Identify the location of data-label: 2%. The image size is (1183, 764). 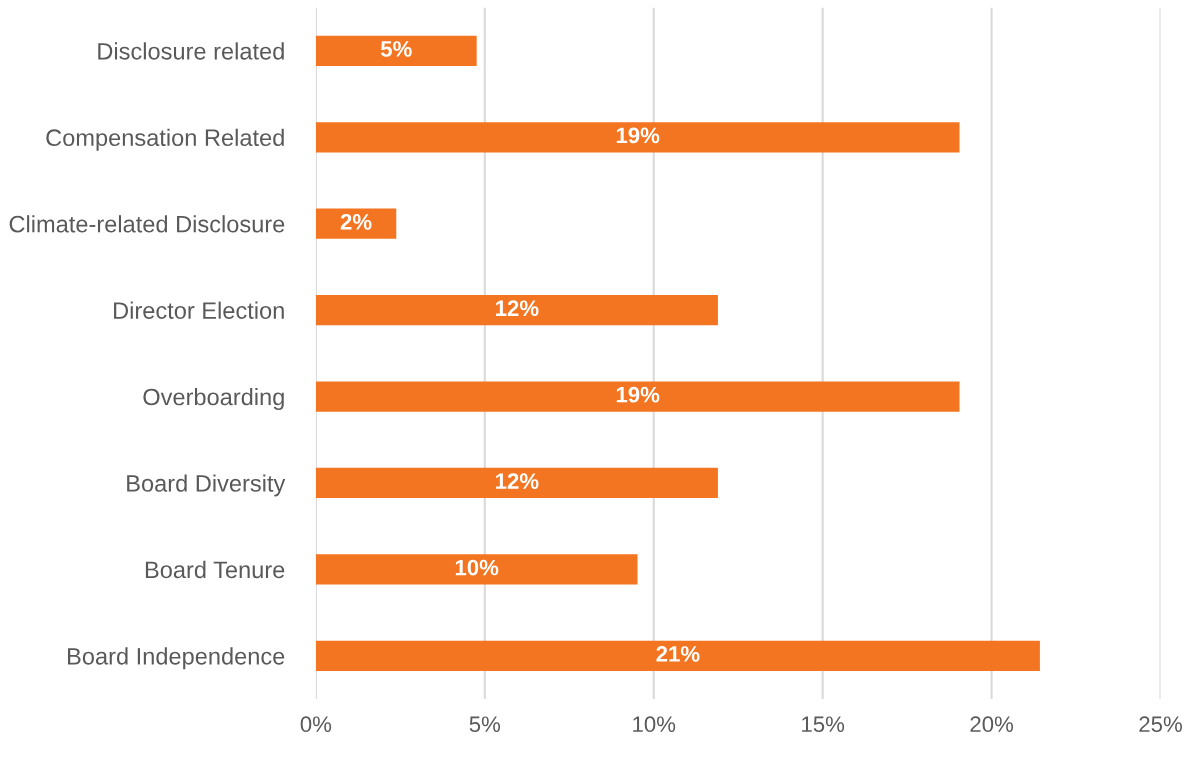
(356, 221).